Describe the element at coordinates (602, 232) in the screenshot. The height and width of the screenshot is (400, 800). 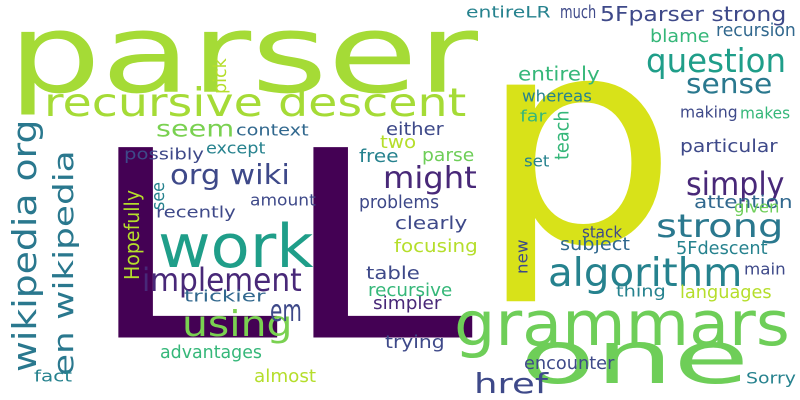
I see `word-stack: stack` at that location.